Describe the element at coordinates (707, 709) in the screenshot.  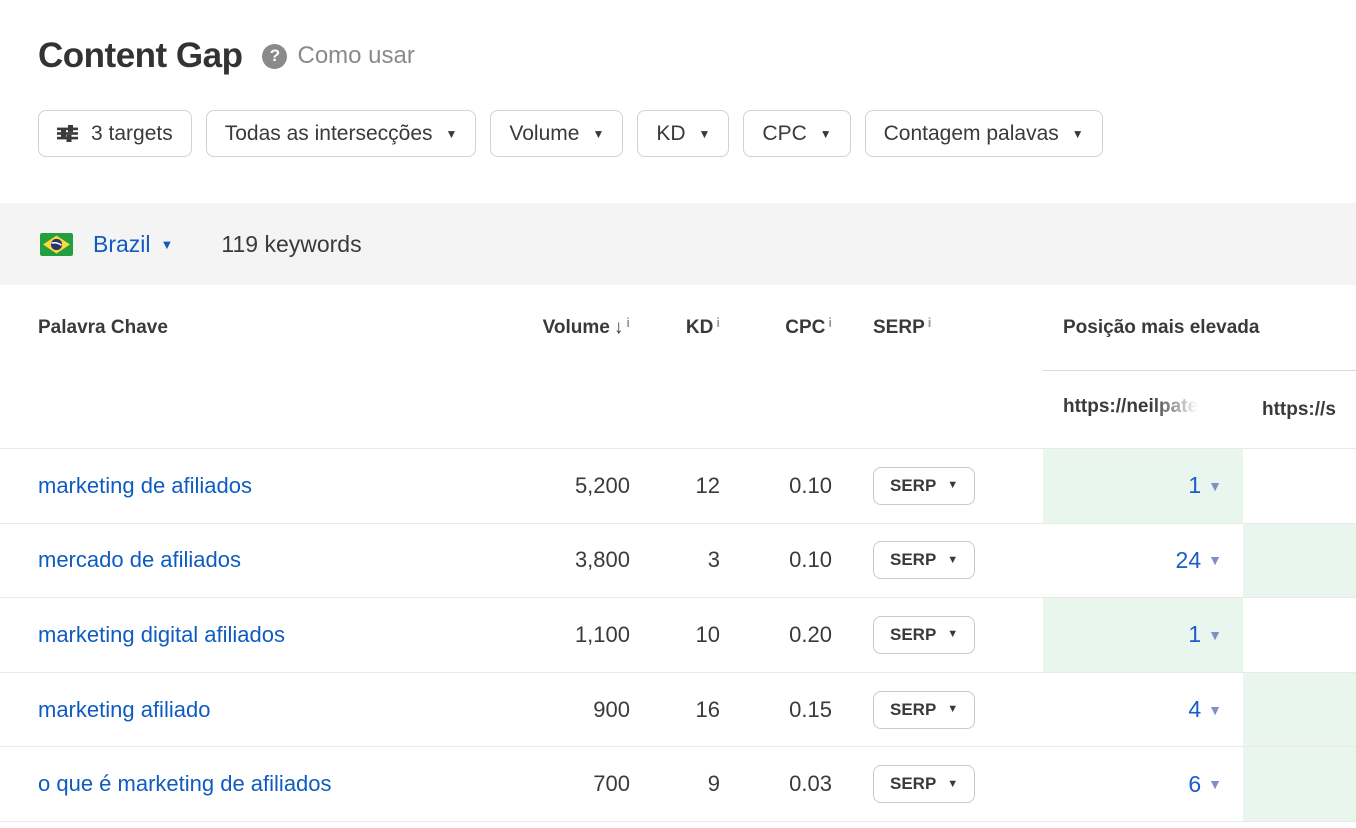
I see `kd-value: 16` at that location.